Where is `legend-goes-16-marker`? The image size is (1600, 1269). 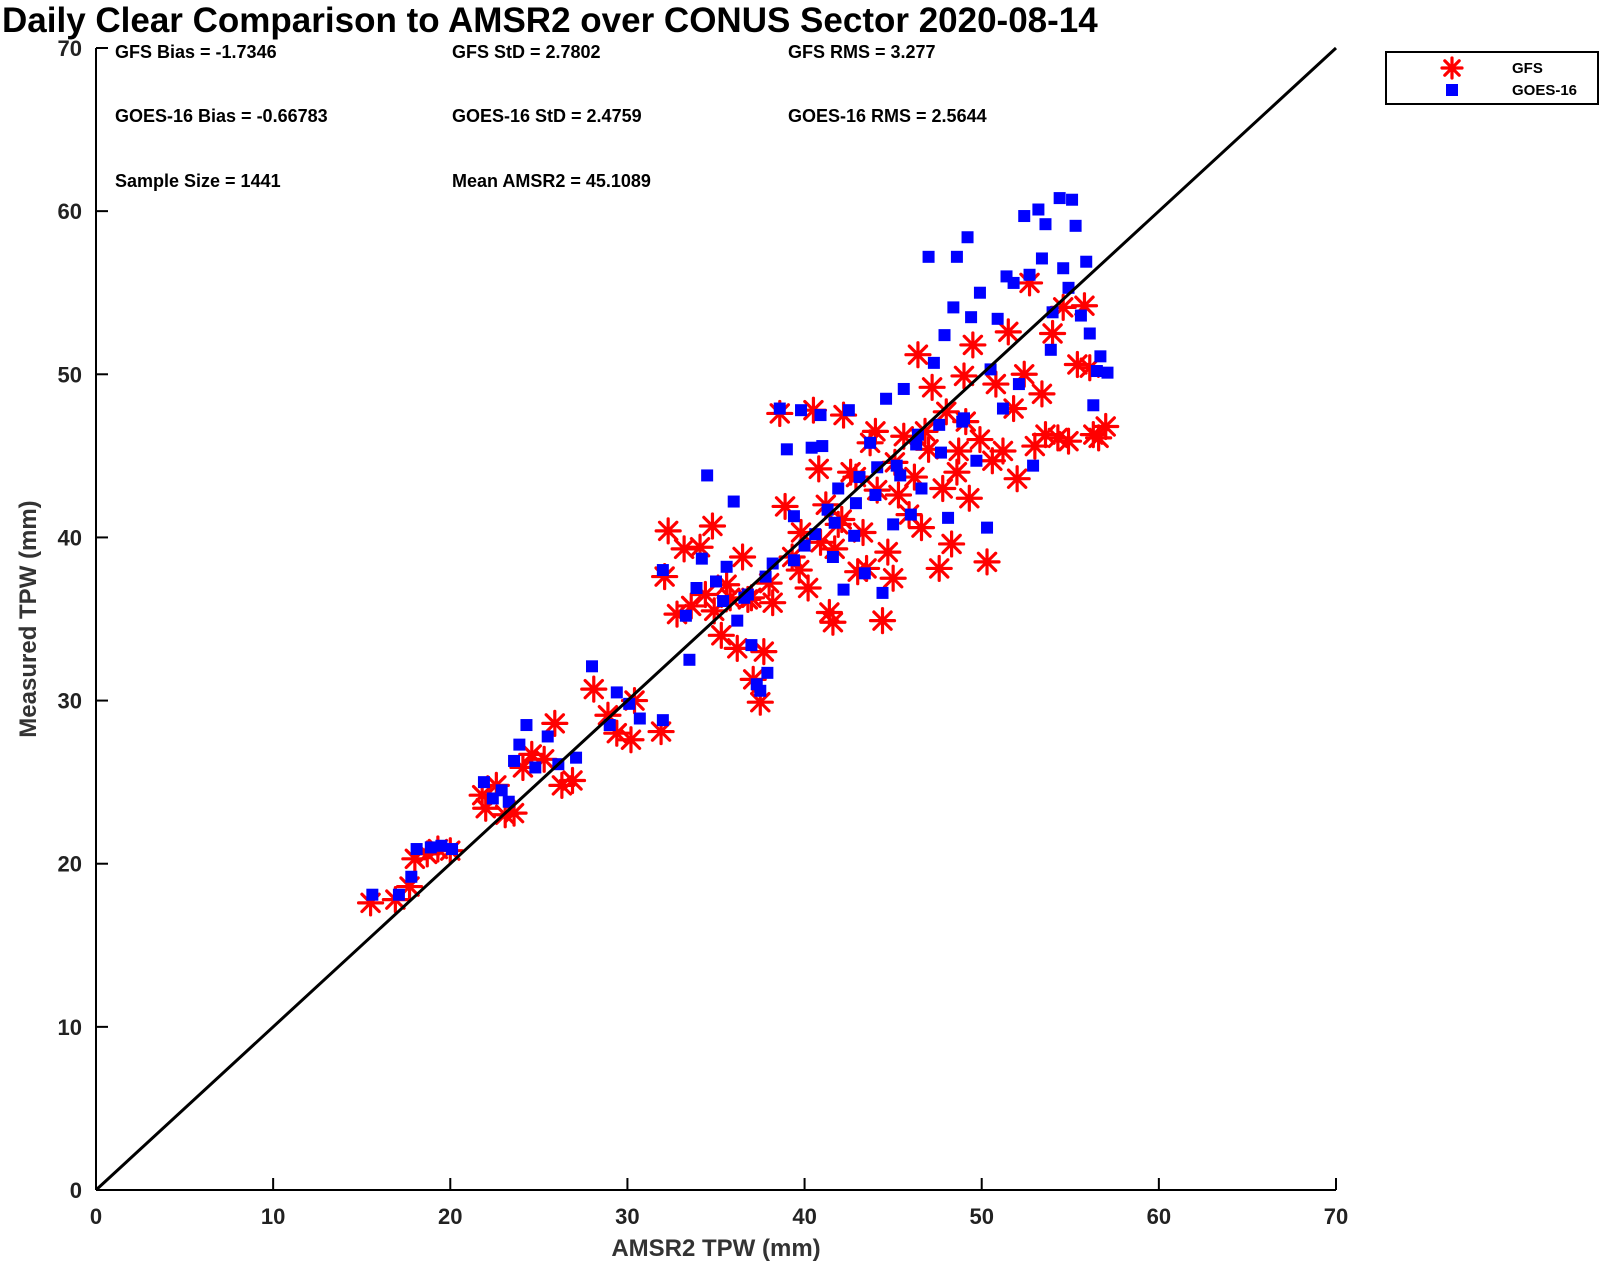
legend-goes-16-marker is located at coordinates (1452, 90).